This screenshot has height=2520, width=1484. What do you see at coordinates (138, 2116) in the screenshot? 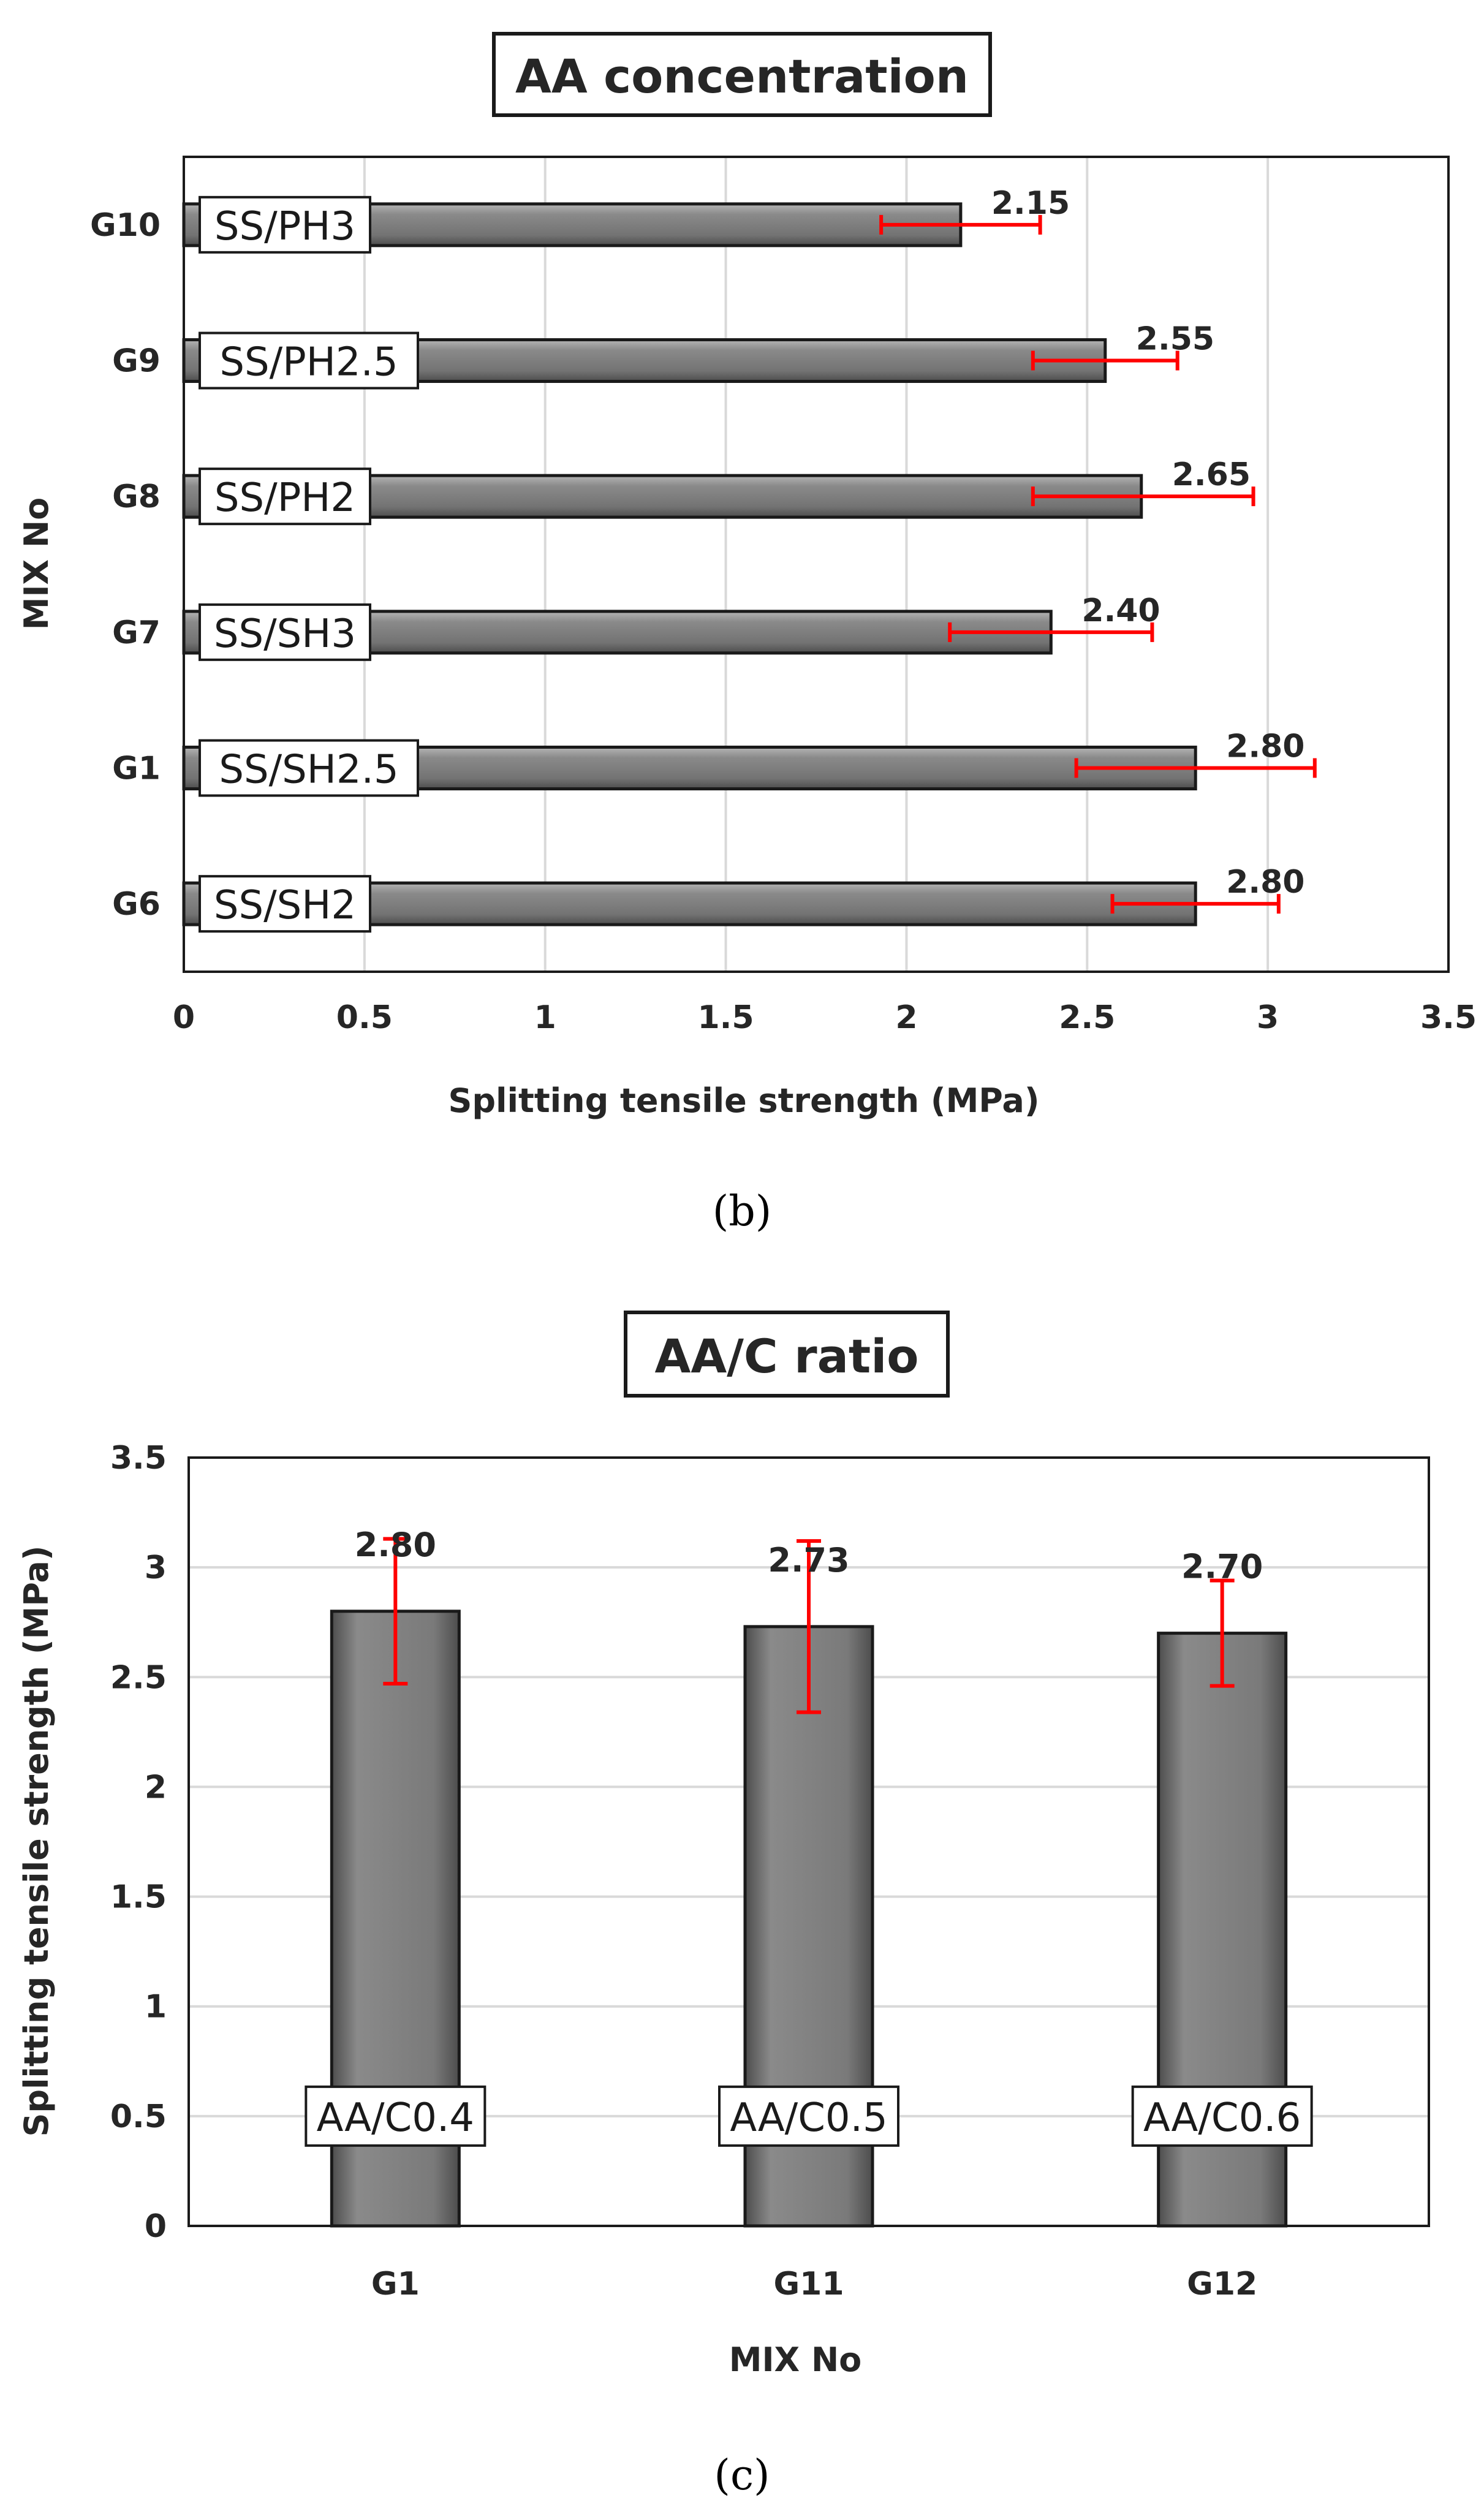
I see `panel-c-y-tick-label: 0.5` at bounding box center [138, 2116].